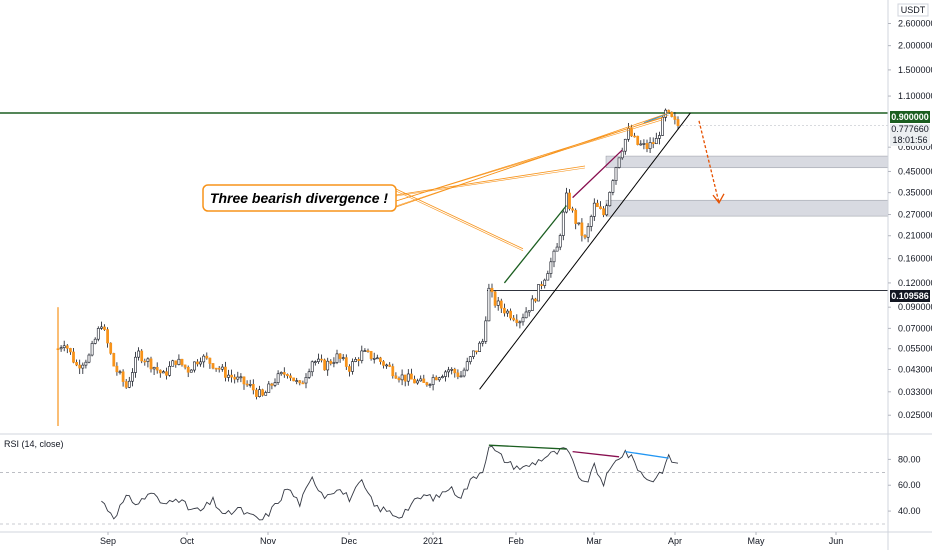 The width and height of the screenshot is (932, 550). I want to click on time-tick-label: Apr, so click(675, 541).